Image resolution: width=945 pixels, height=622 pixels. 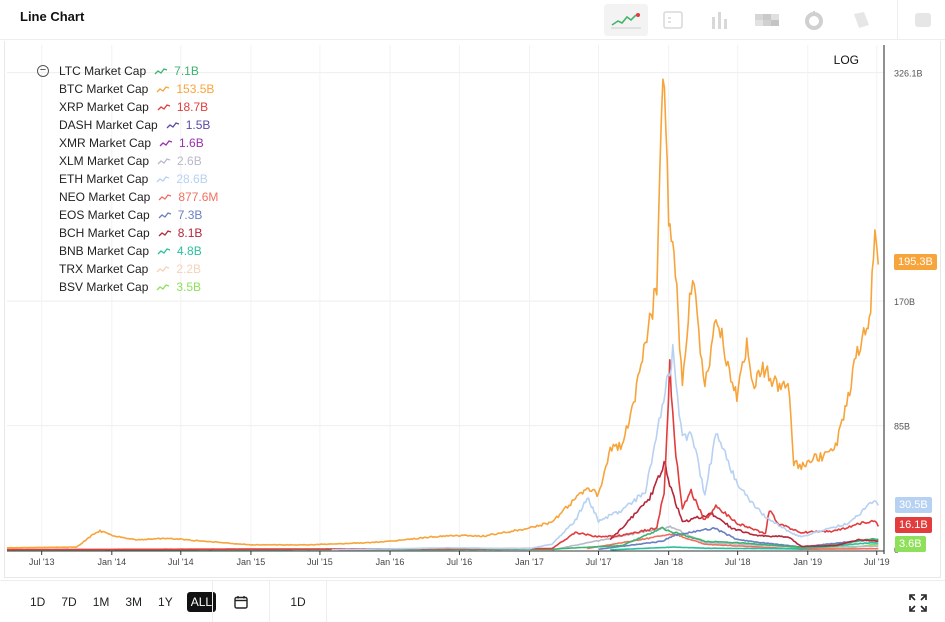 What do you see at coordinates (846, 60) in the screenshot?
I see `log-scale-toggle: LOG` at bounding box center [846, 60].